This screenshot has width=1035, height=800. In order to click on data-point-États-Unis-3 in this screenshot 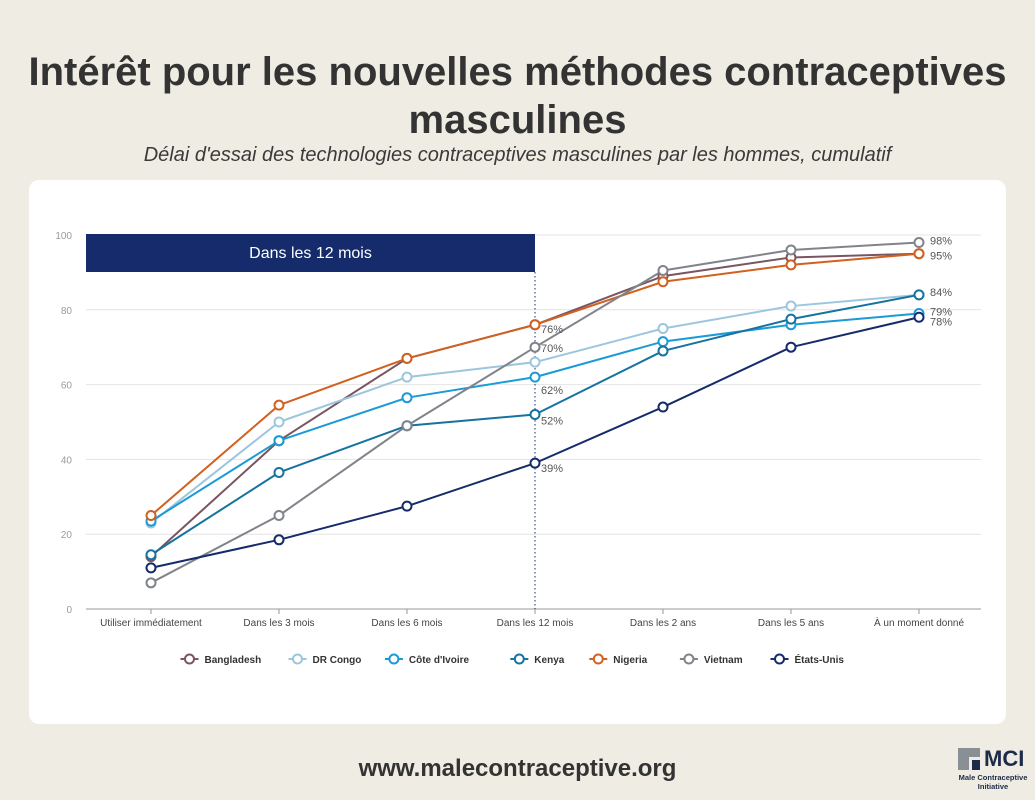, I will do `click(535, 463)`.